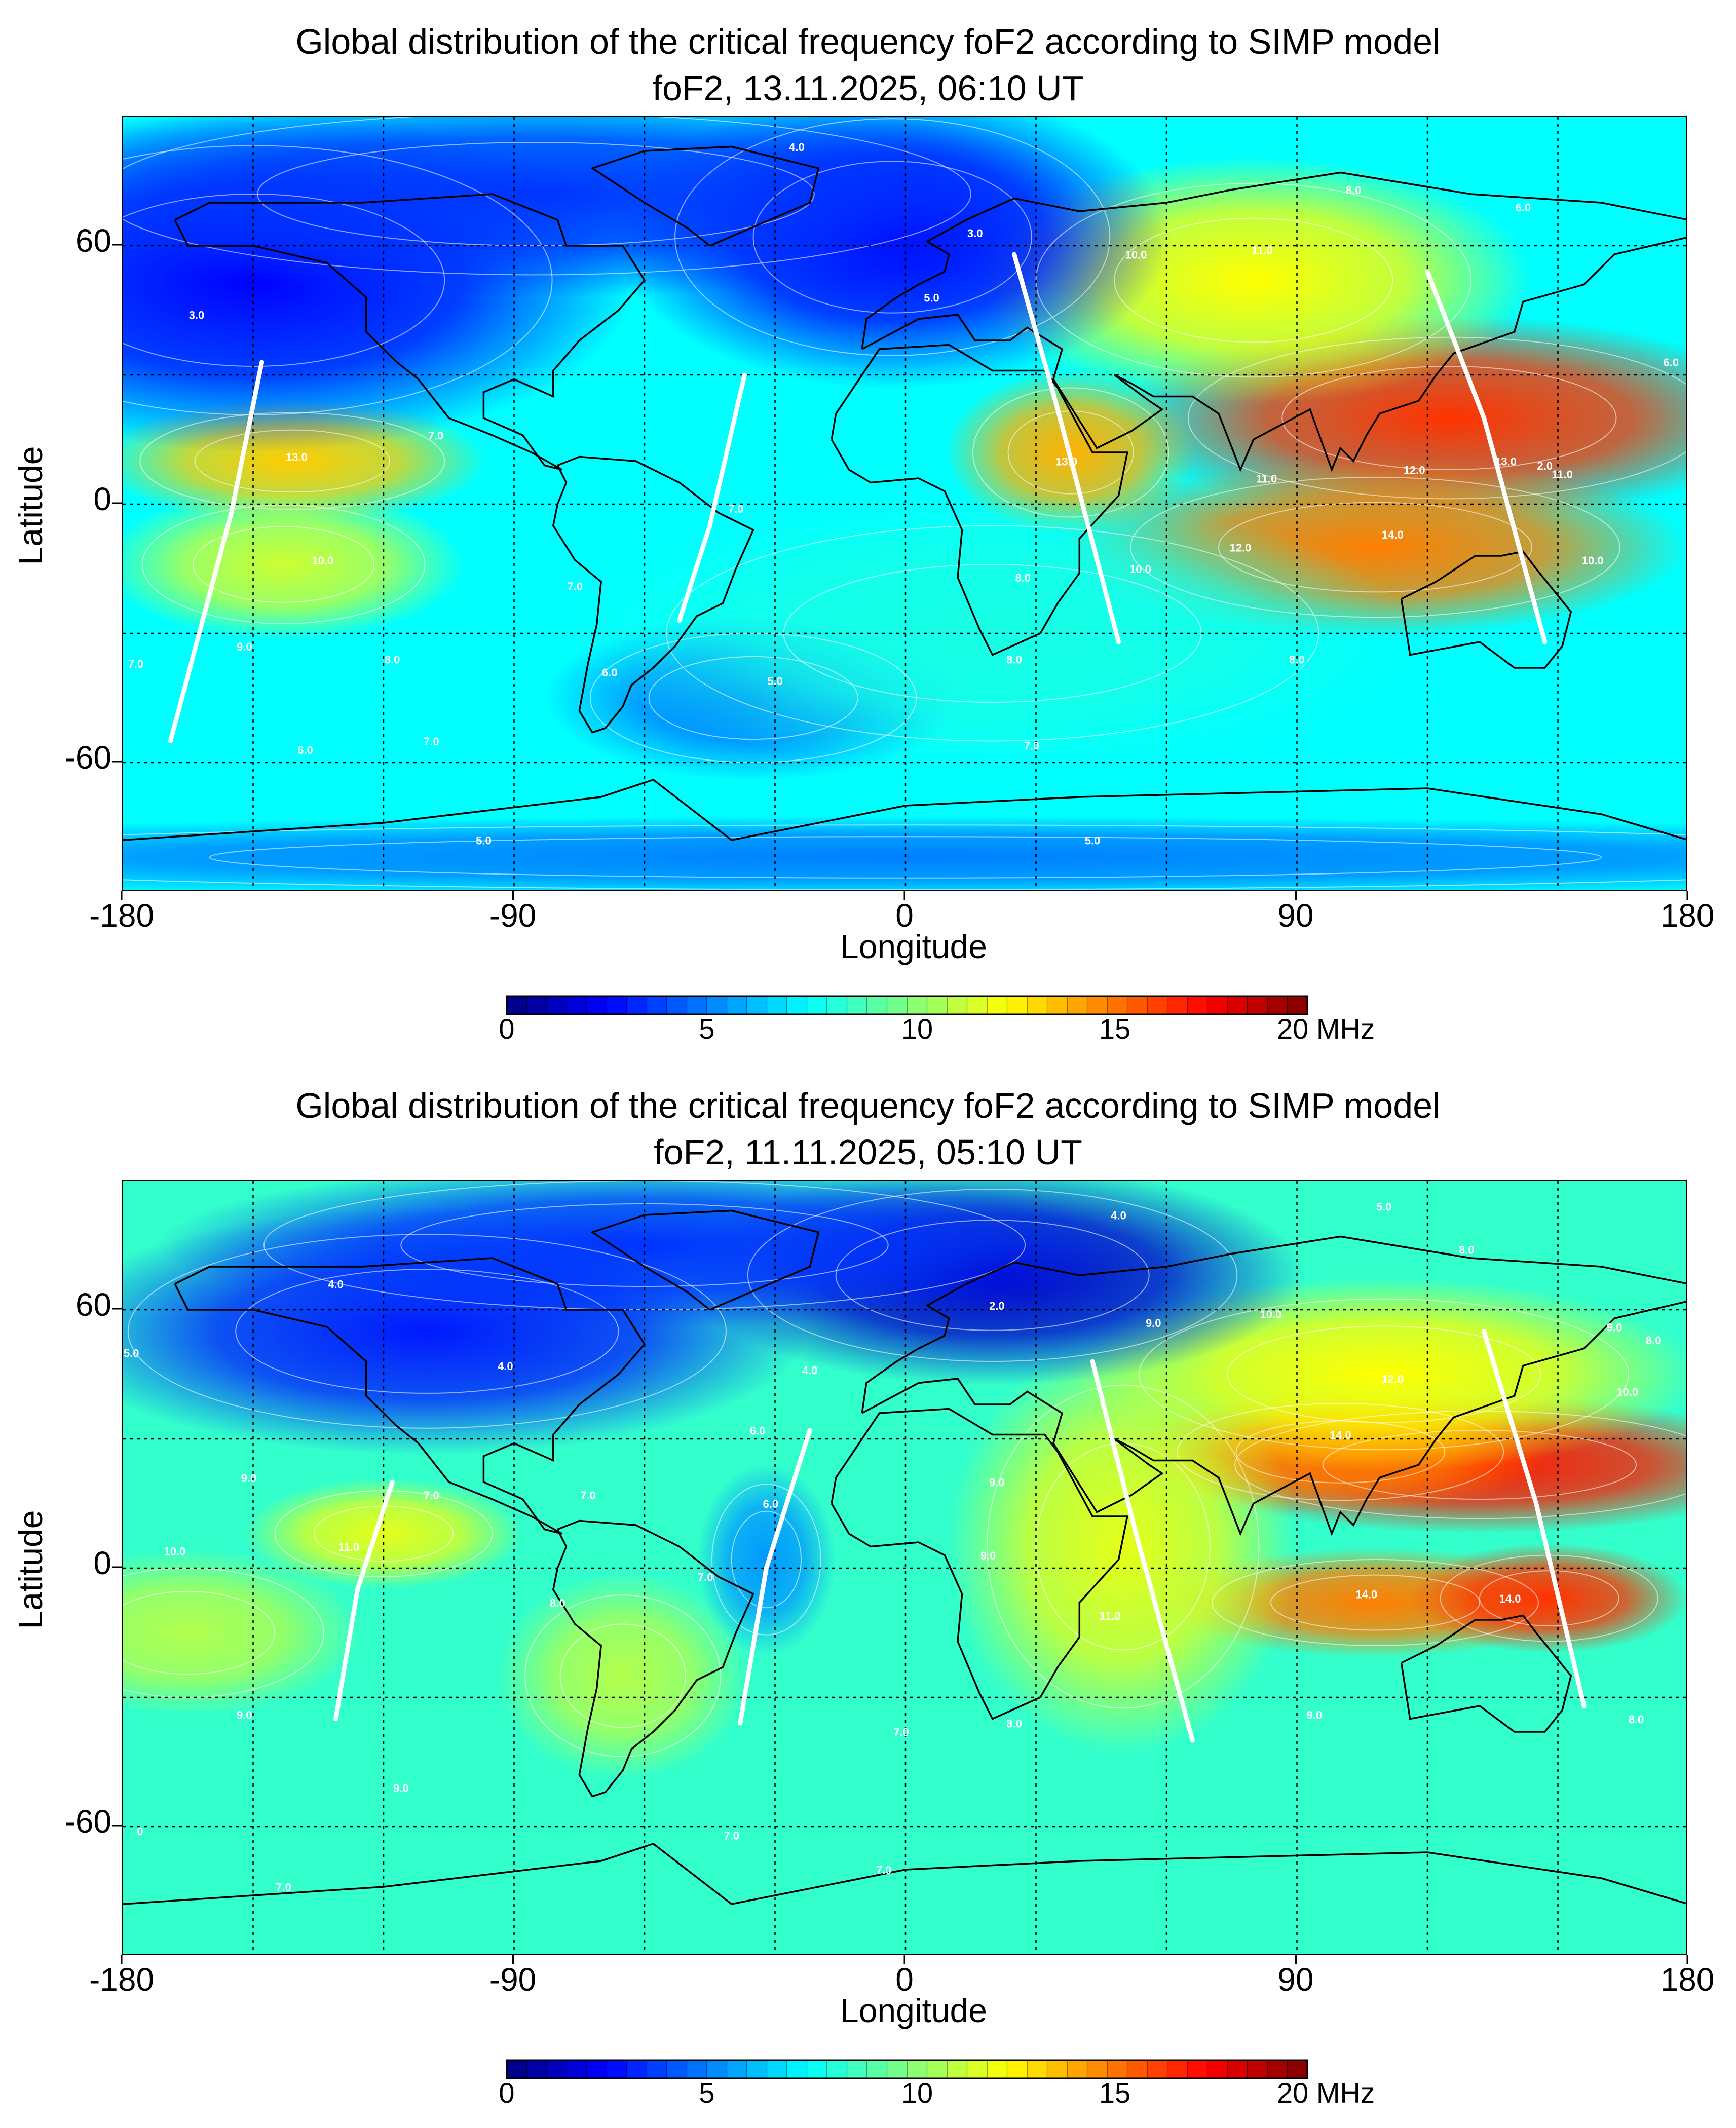 This screenshot has width=1736, height=2128. Describe the element at coordinates (1115, 1029) in the screenshot. I see `colorbar-tick-label: 15` at that location.